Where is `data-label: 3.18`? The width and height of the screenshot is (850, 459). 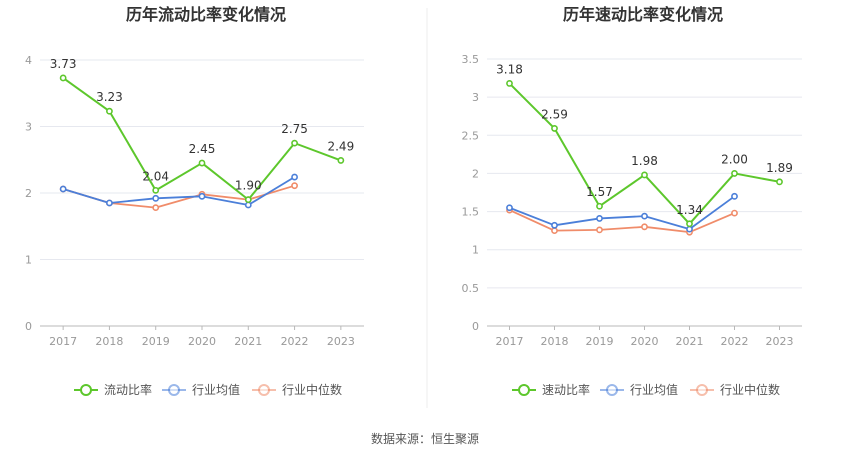
data-label: 3.18 is located at coordinates (509, 69).